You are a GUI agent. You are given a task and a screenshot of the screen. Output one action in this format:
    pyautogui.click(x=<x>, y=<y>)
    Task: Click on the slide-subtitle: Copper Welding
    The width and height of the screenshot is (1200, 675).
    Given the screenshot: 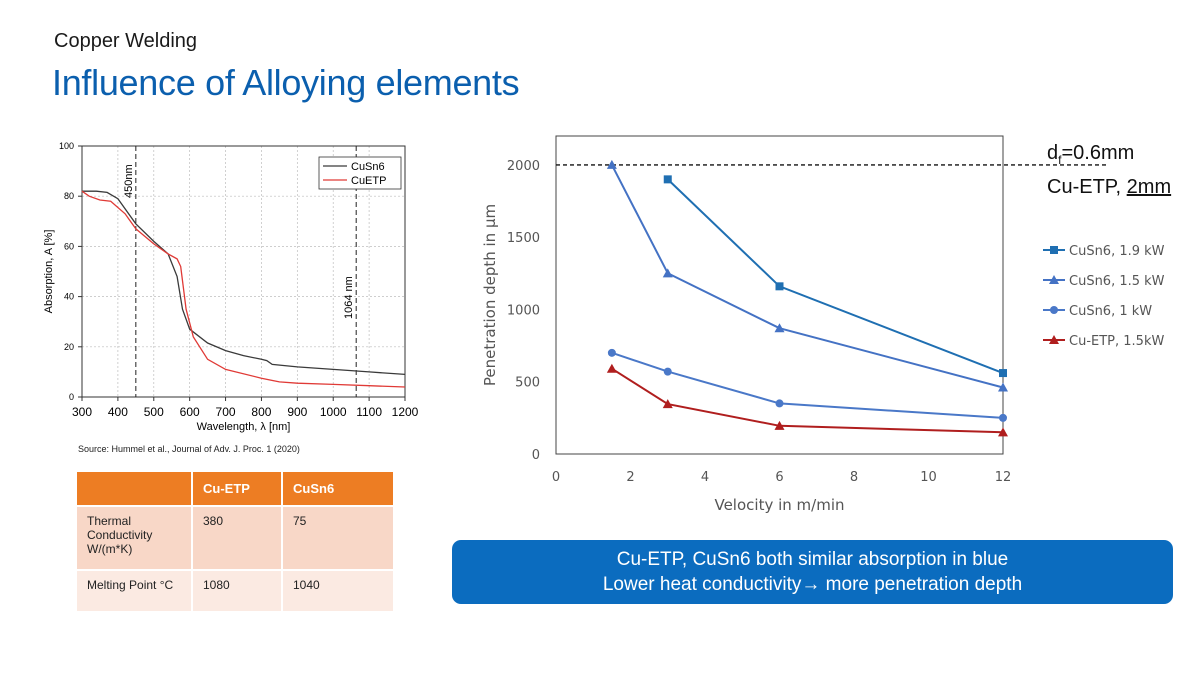 What is the action you would take?
    pyautogui.click(x=126, y=41)
    